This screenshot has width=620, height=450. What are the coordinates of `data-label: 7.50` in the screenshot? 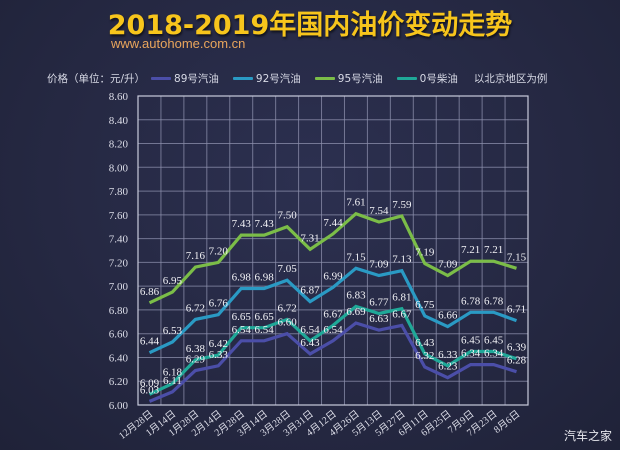 It's located at (287, 216).